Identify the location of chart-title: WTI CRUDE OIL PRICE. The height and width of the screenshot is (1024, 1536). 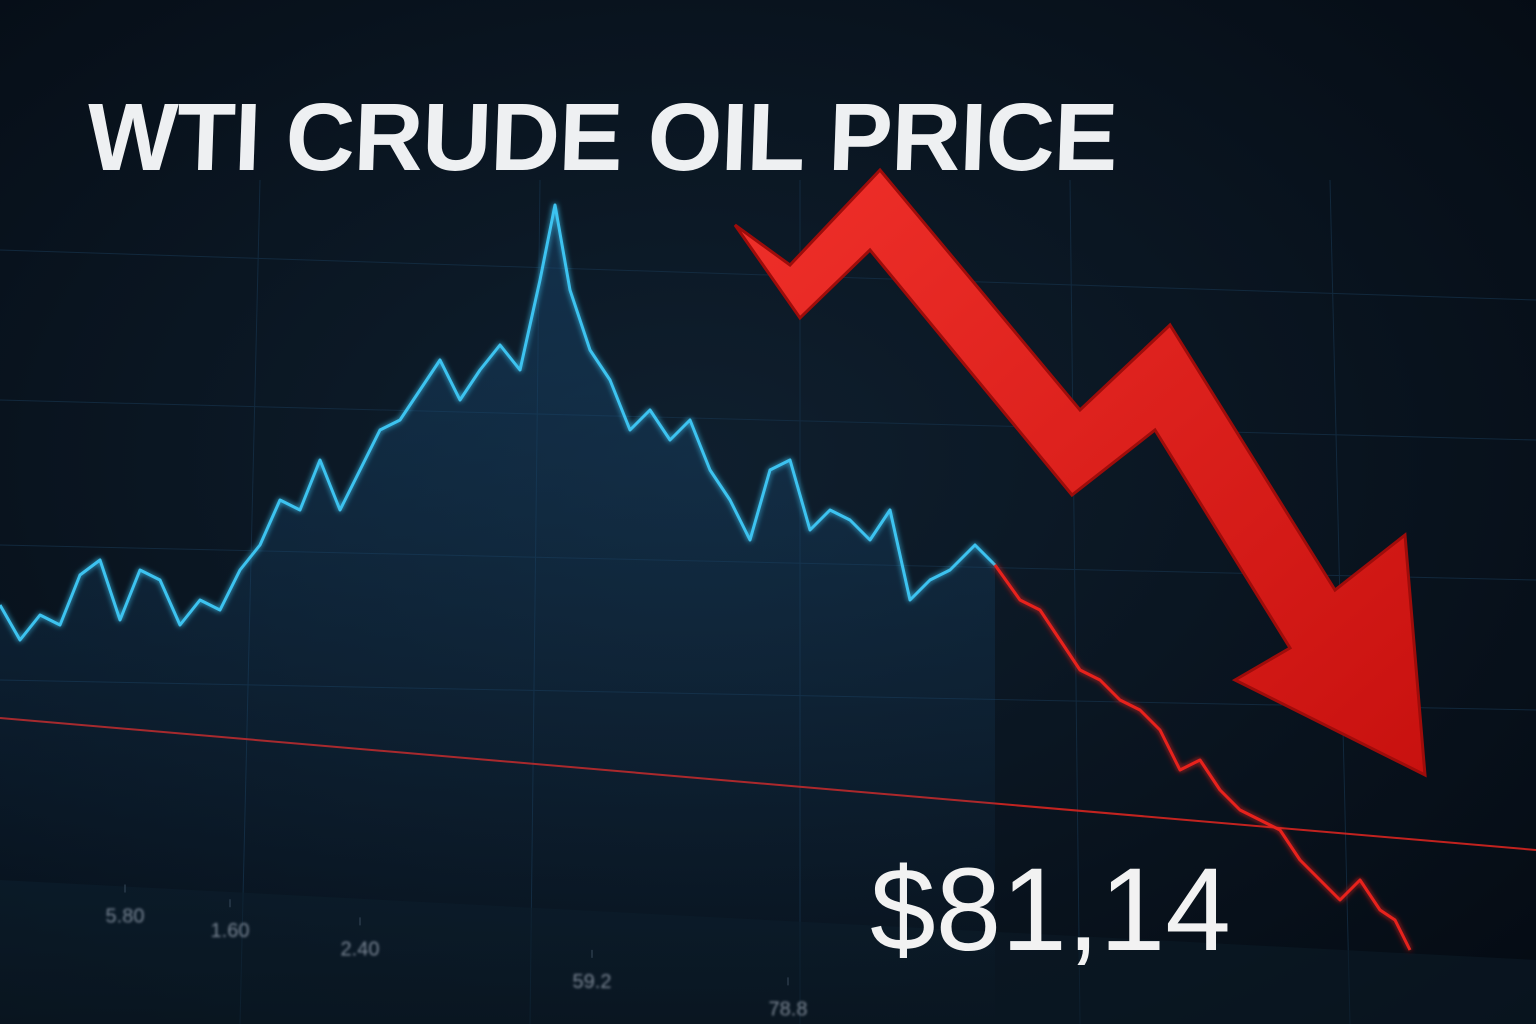
(602, 137).